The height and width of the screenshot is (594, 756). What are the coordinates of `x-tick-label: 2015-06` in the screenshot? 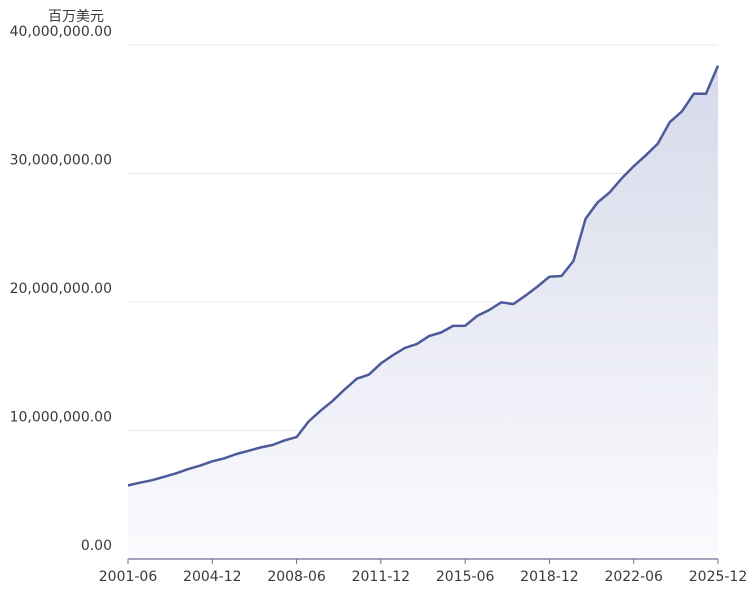 It's located at (465, 577).